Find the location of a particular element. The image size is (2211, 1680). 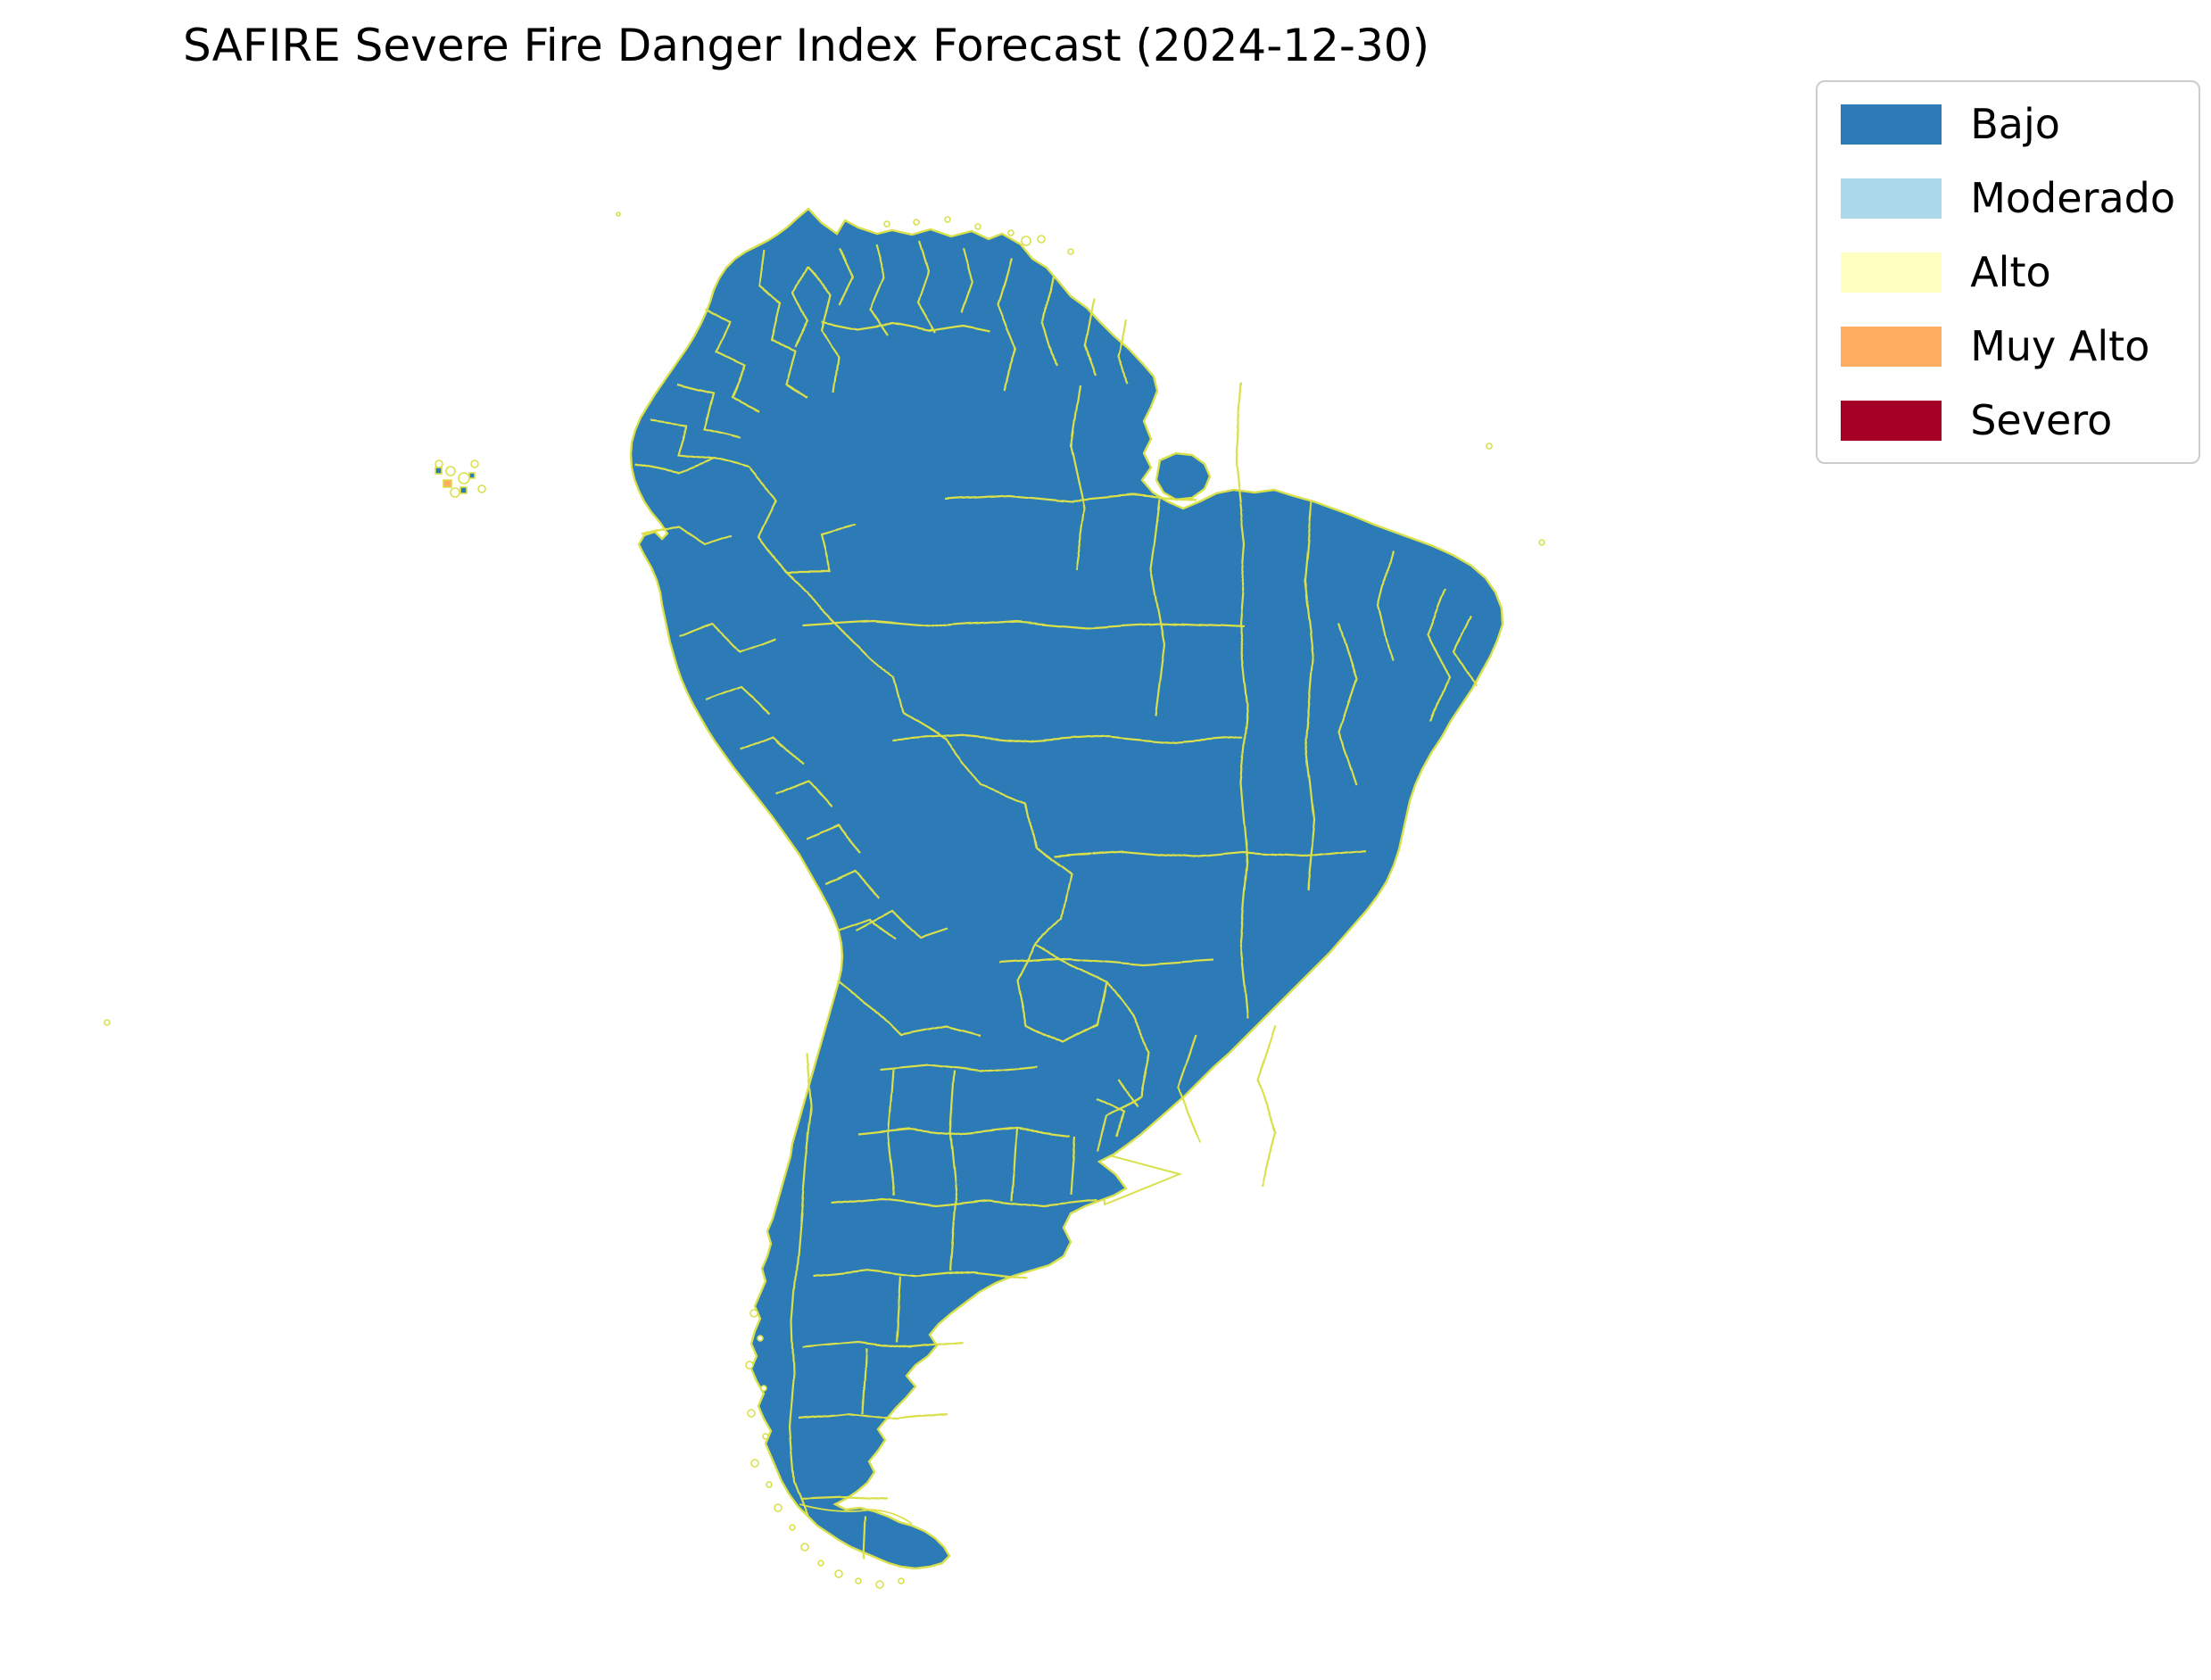

legend-row-muy-alto: Muy Alto is located at coordinates (2008, 346).